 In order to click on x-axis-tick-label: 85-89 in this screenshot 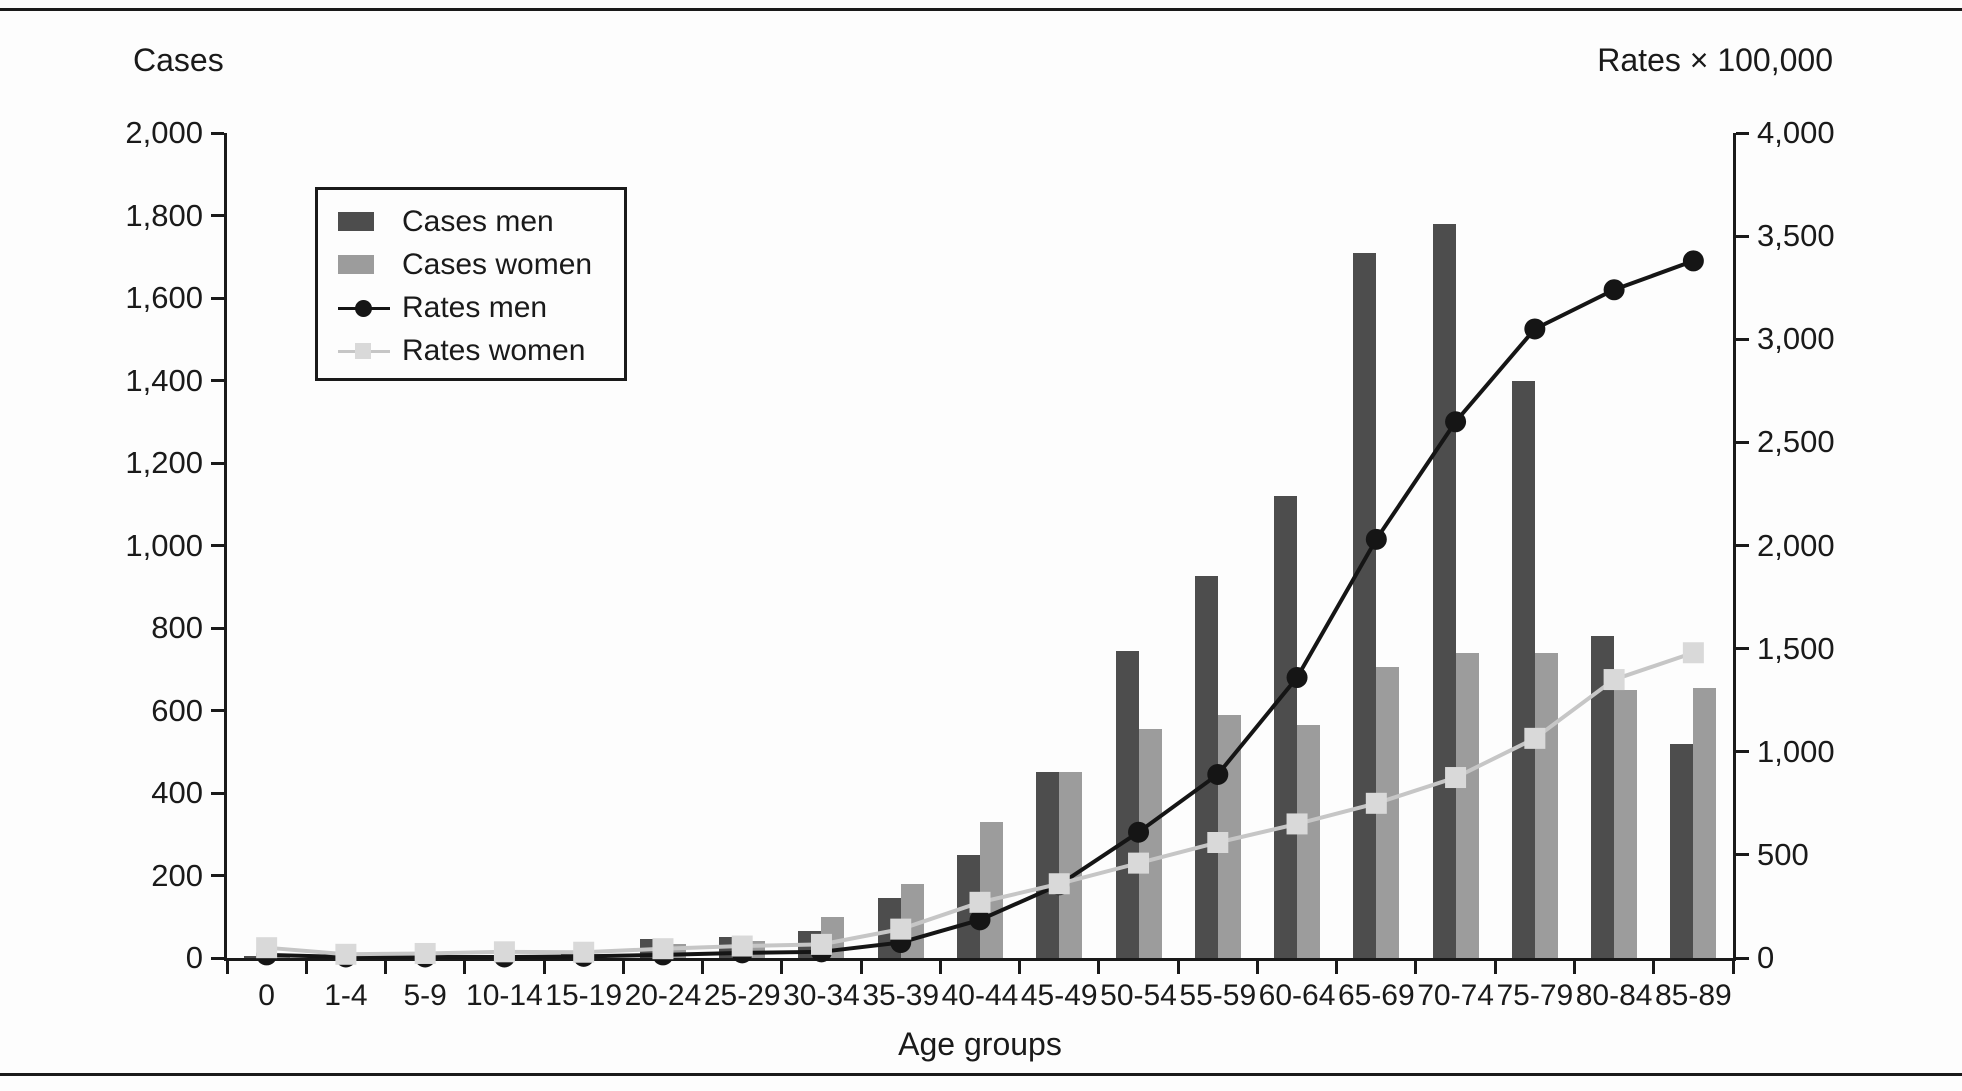, I will do `click(1693, 995)`.